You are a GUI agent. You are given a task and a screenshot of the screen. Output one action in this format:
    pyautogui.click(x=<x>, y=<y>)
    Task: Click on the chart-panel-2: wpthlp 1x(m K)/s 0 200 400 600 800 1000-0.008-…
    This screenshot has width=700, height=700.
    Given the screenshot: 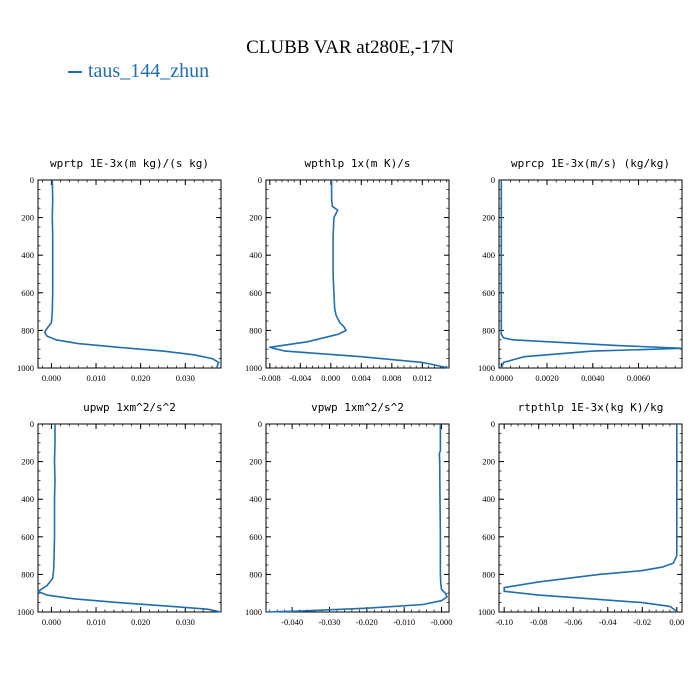 What is the action you would take?
    pyautogui.click(x=347, y=270)
    